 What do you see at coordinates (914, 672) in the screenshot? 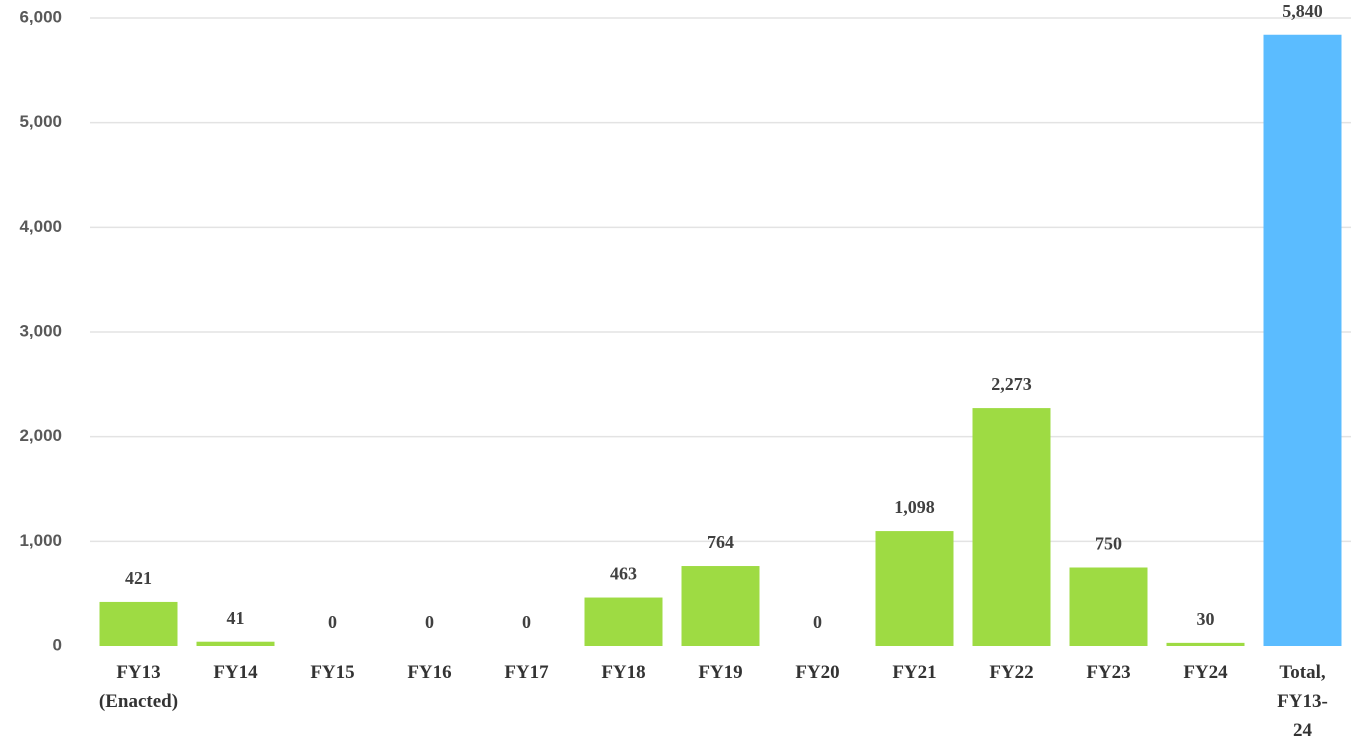
I see `x-tick-label: FY21` at bounding box center [914, 672].